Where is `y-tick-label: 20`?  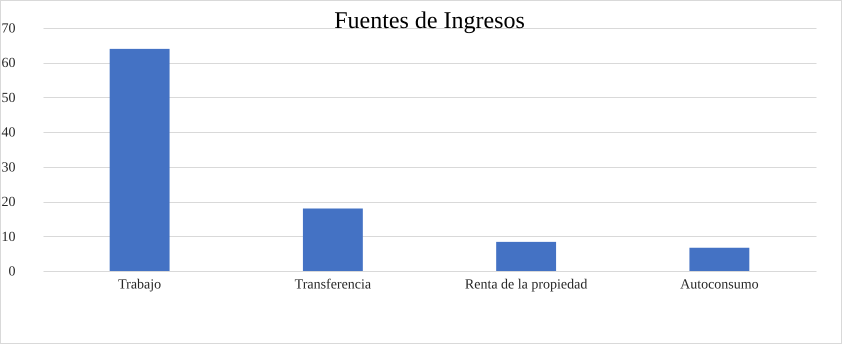 y-tick-label: 20 is located at coordinates (9, 202).